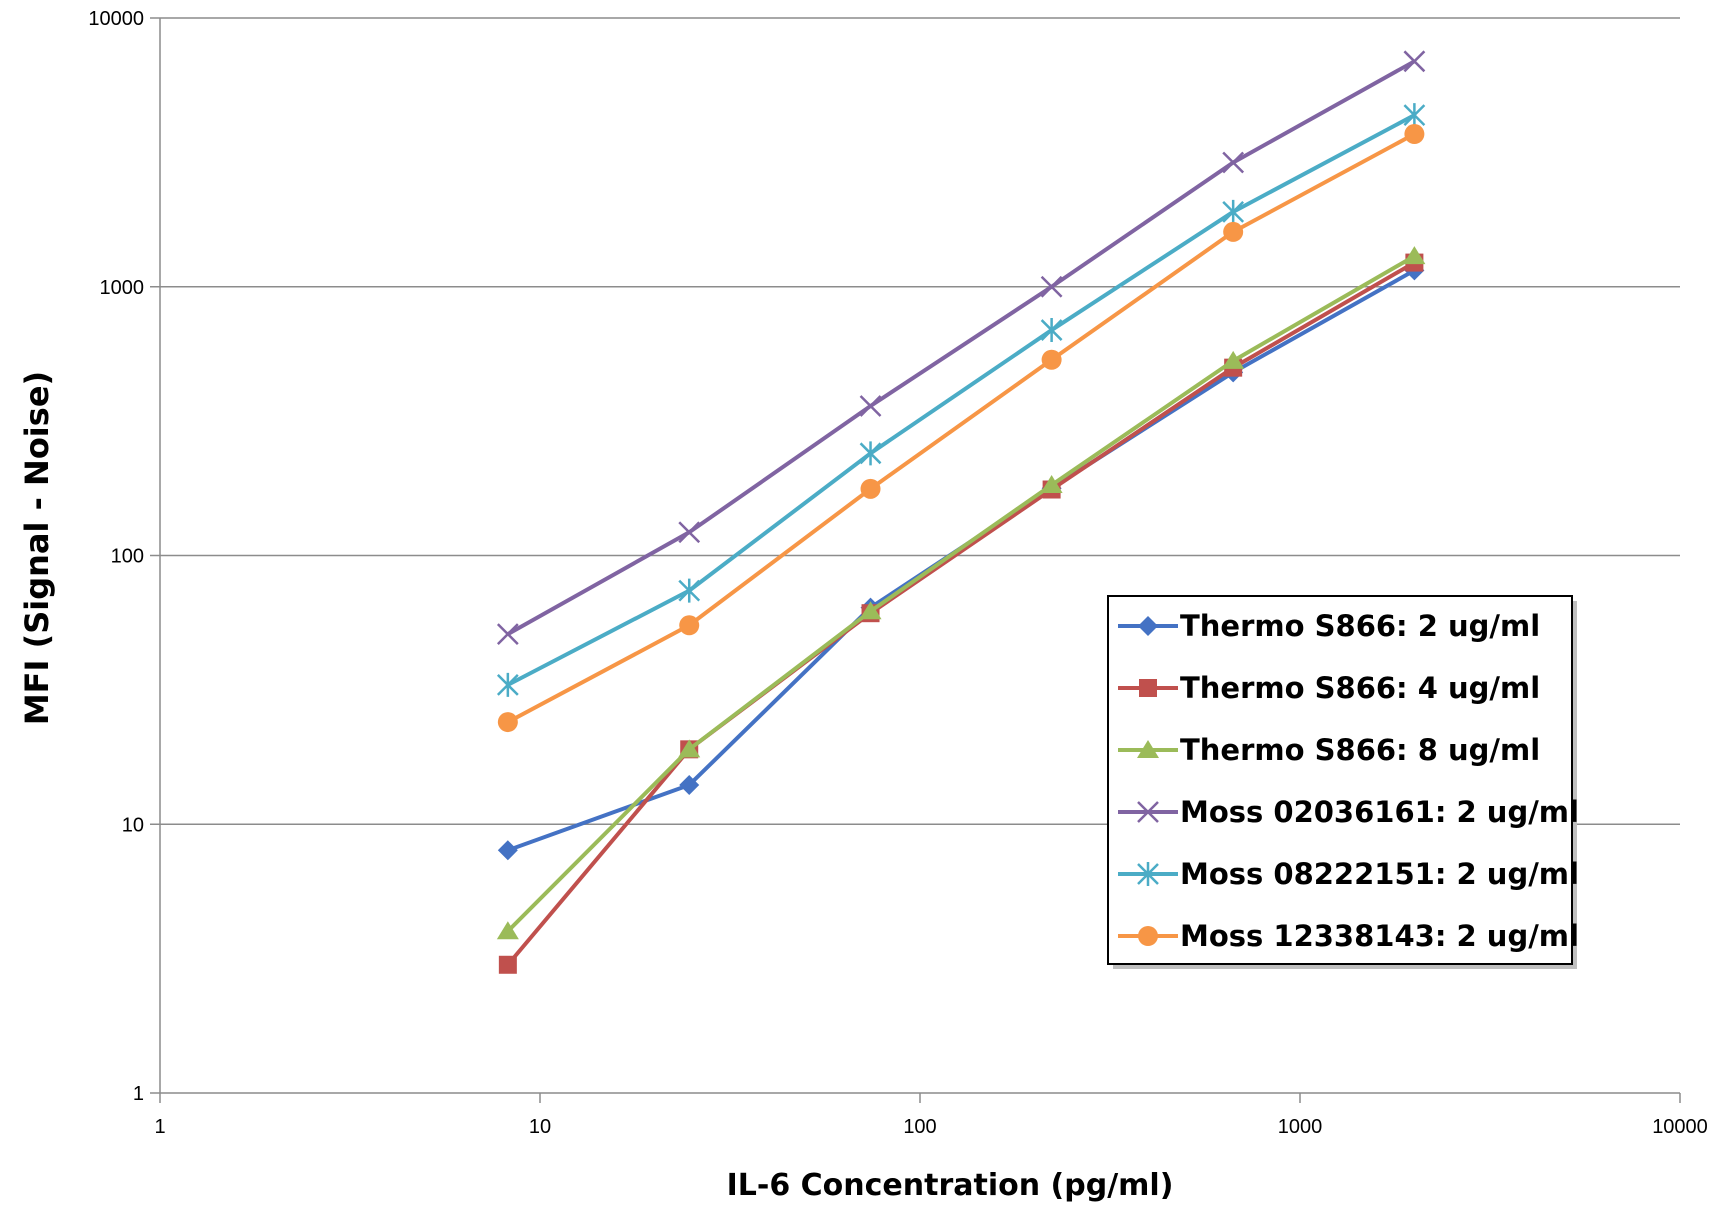 The image size is (1725, 1212). What do you see at coordinates (1360, 688) in the screenshot?
I see `legend-label: Thermo S866: 4 ug/ml` at bounding box center [1360, 688].